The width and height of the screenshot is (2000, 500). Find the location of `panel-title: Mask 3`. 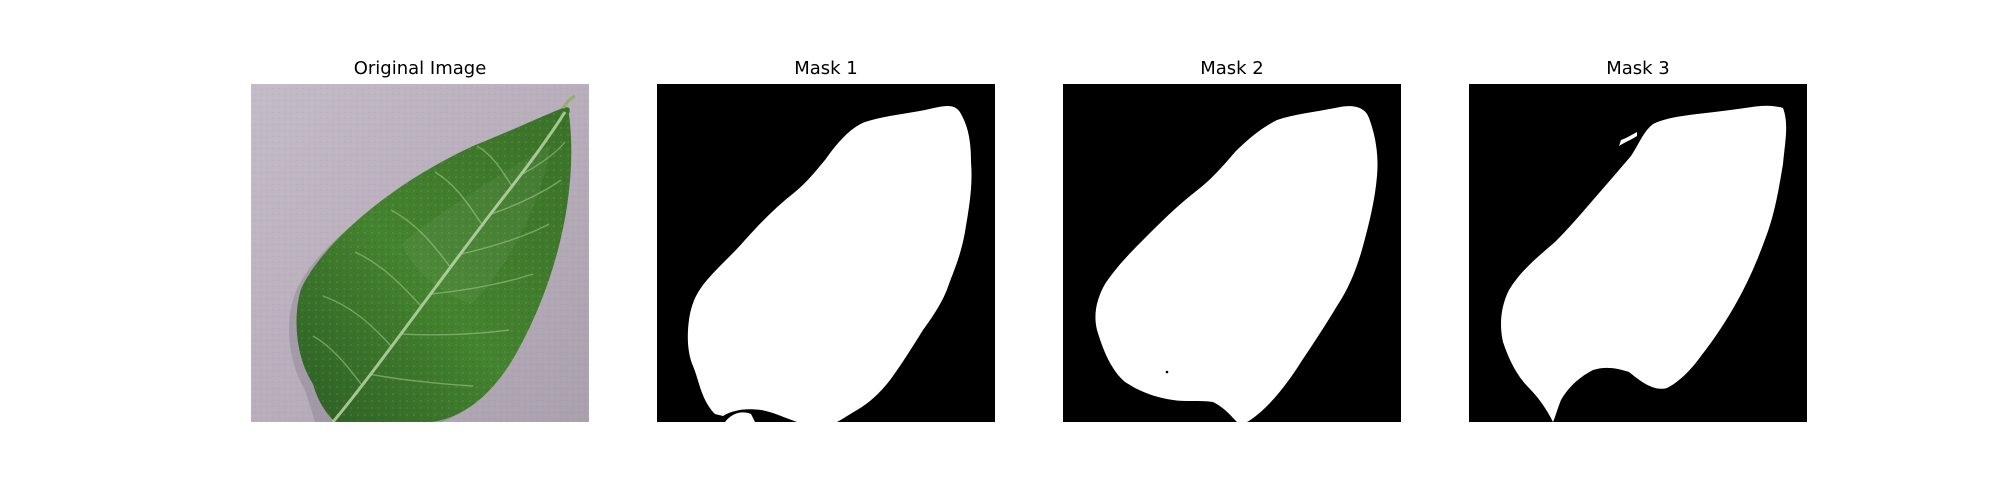

panel-title: Mask 3 is located at coordinates (1638, 68).